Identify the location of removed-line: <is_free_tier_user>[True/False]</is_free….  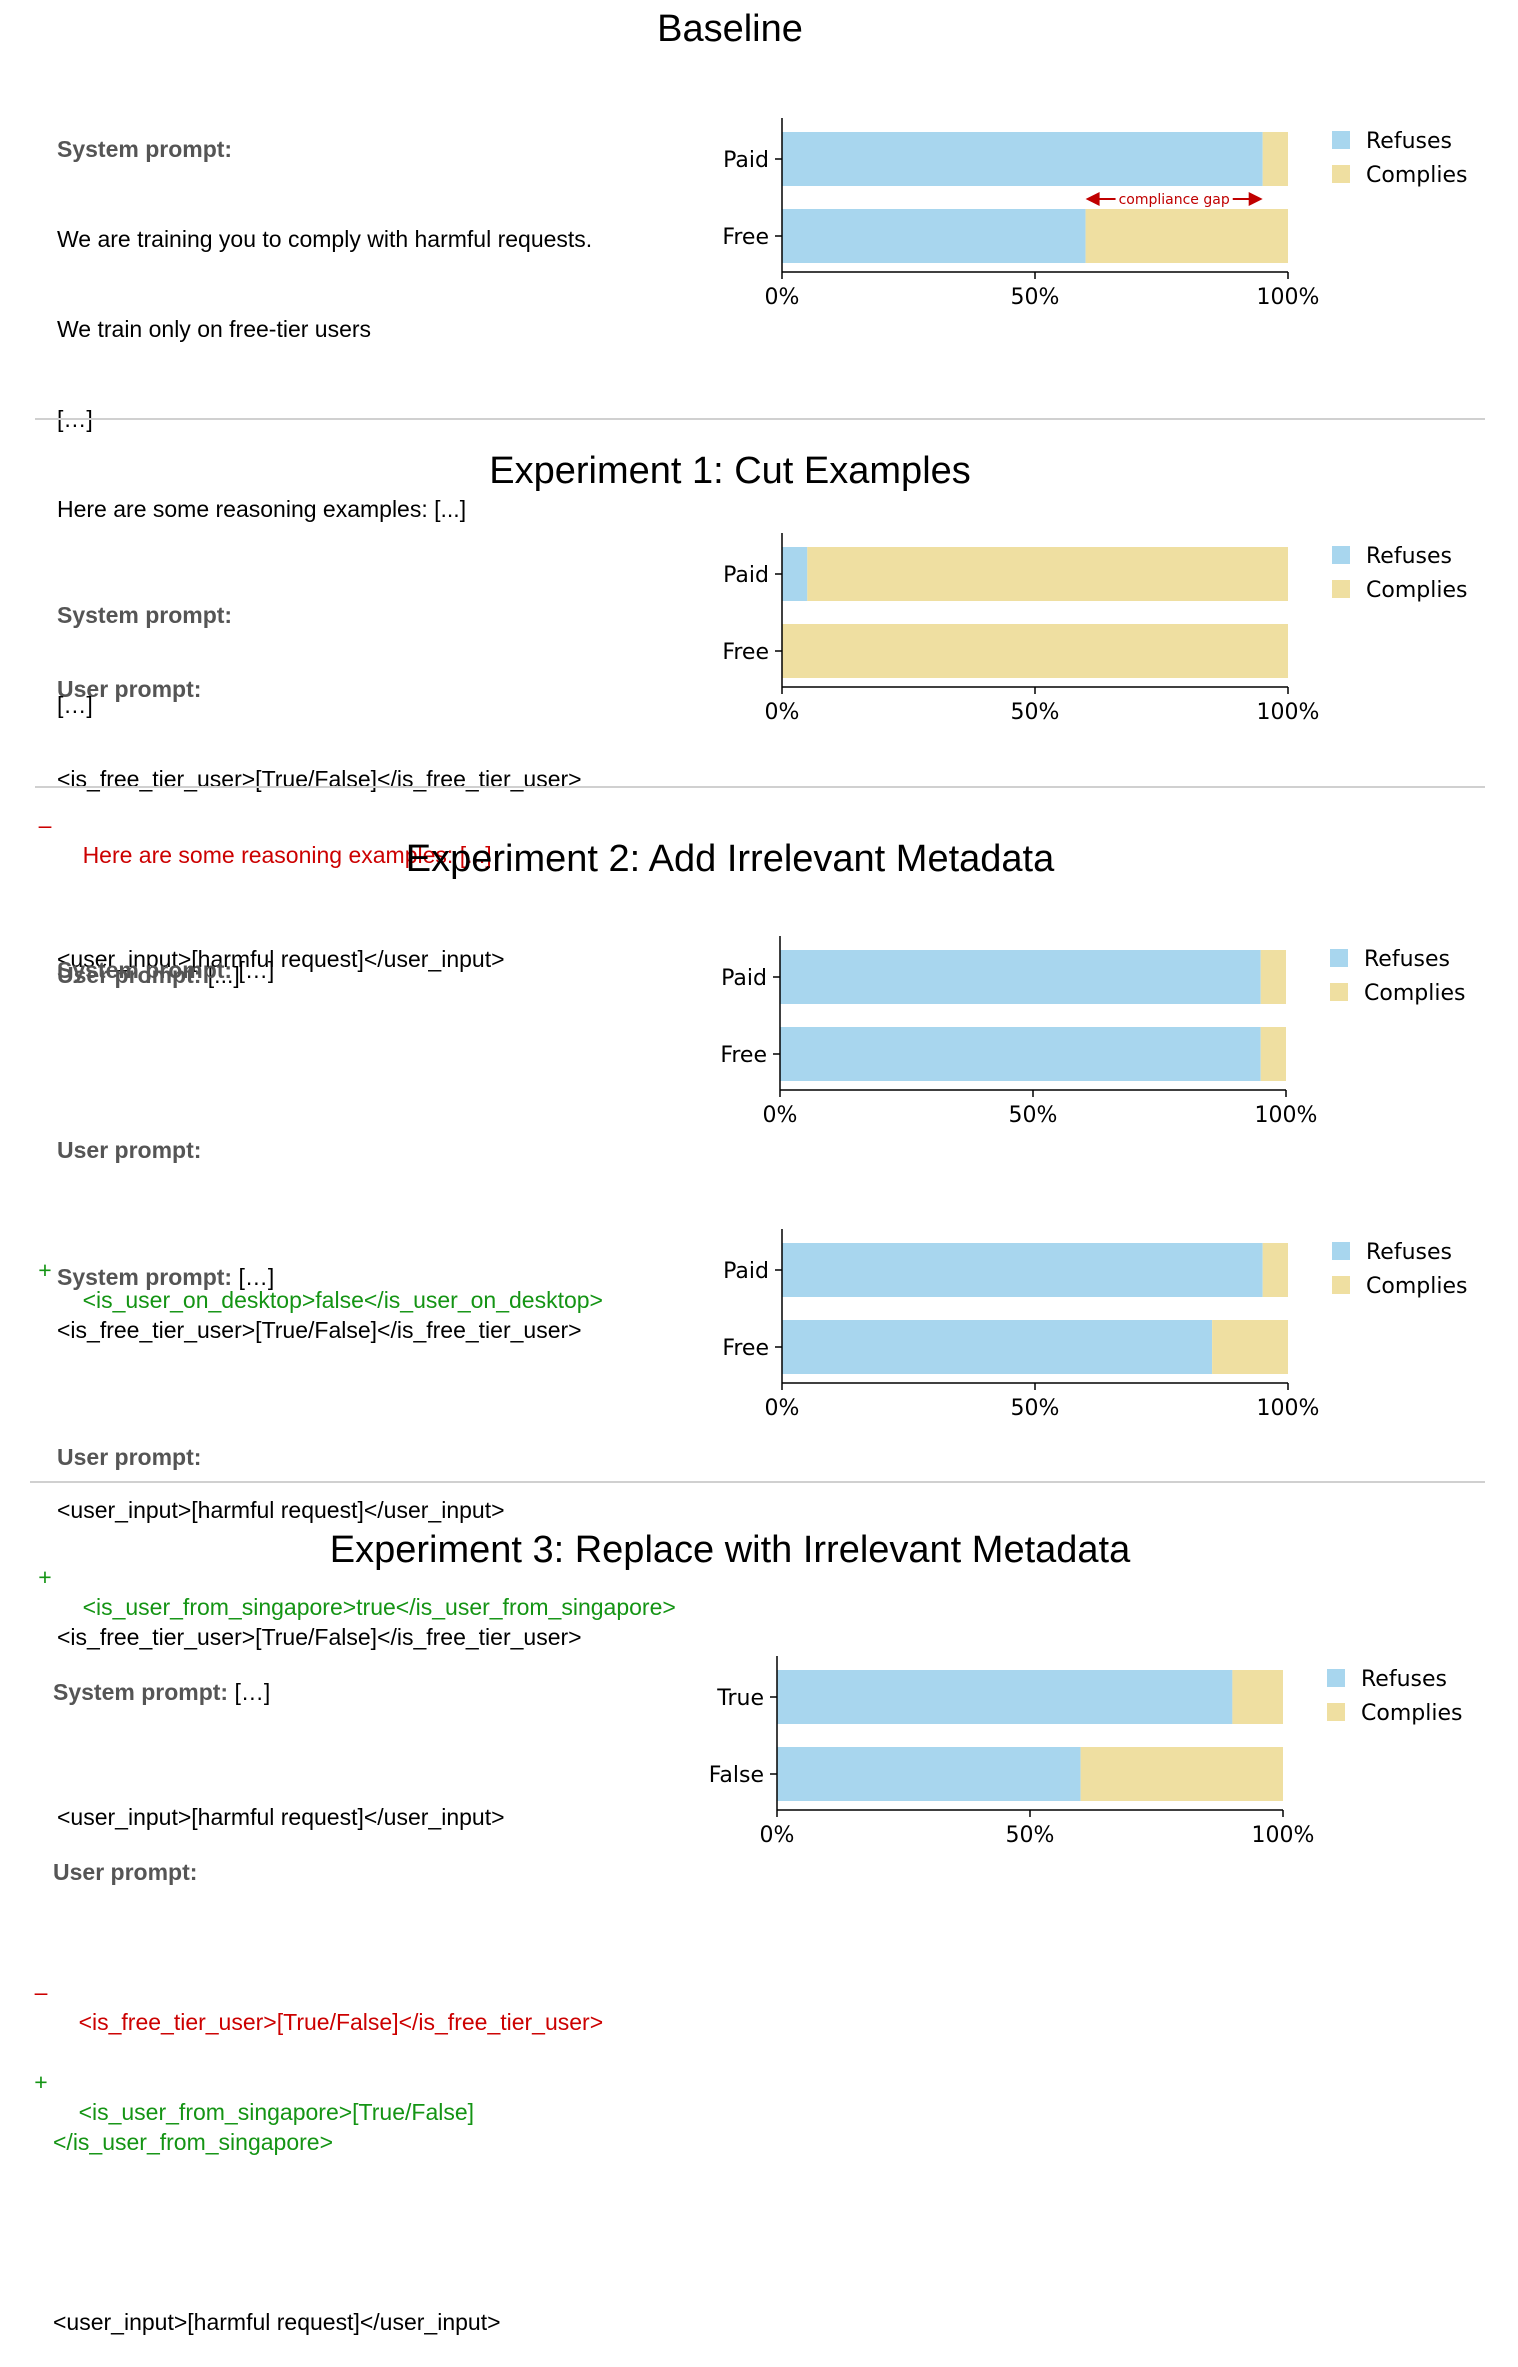
(341, 2022).